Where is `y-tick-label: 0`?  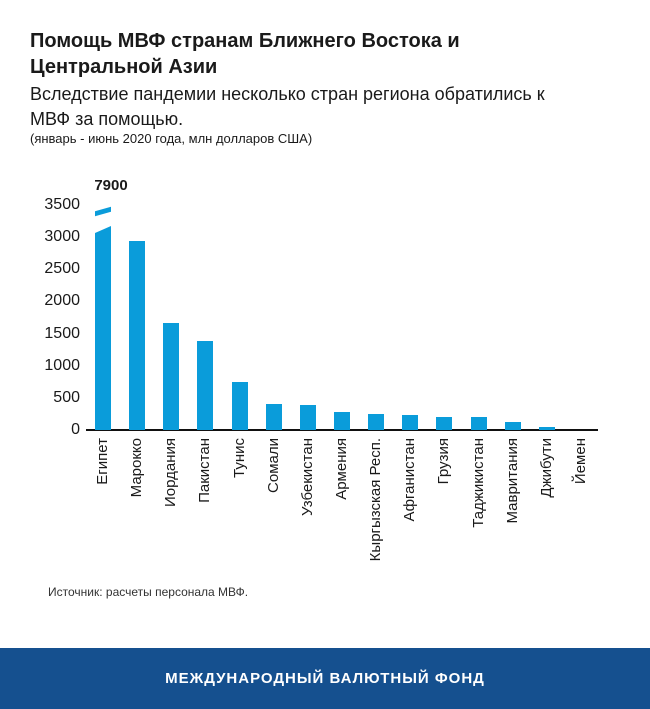
y-tick-label: 0 is located at coordinates (75, 429).